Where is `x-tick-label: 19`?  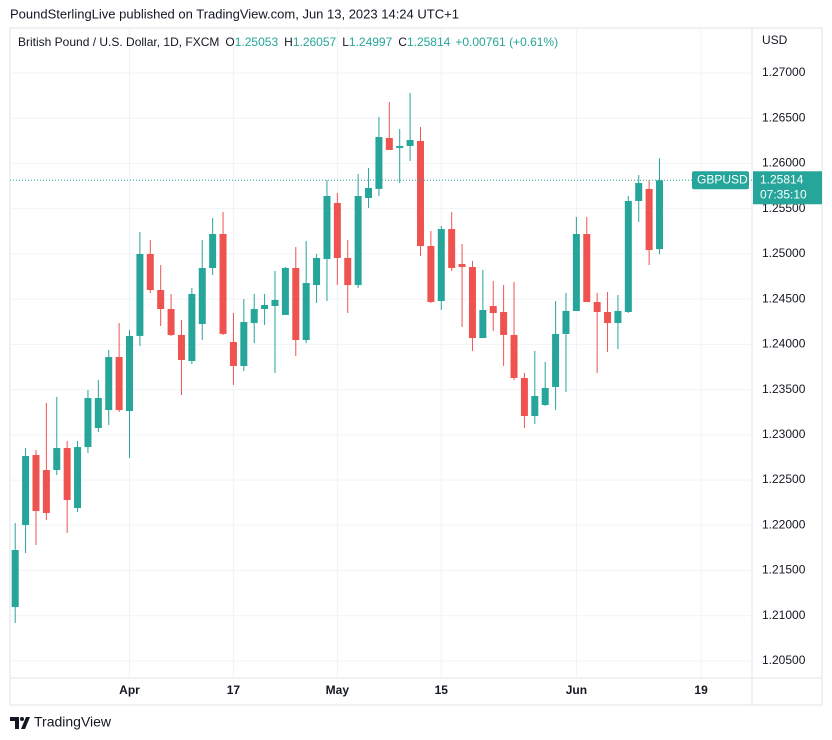 x-tick-label: 19 is located at coordinates (701, 690).